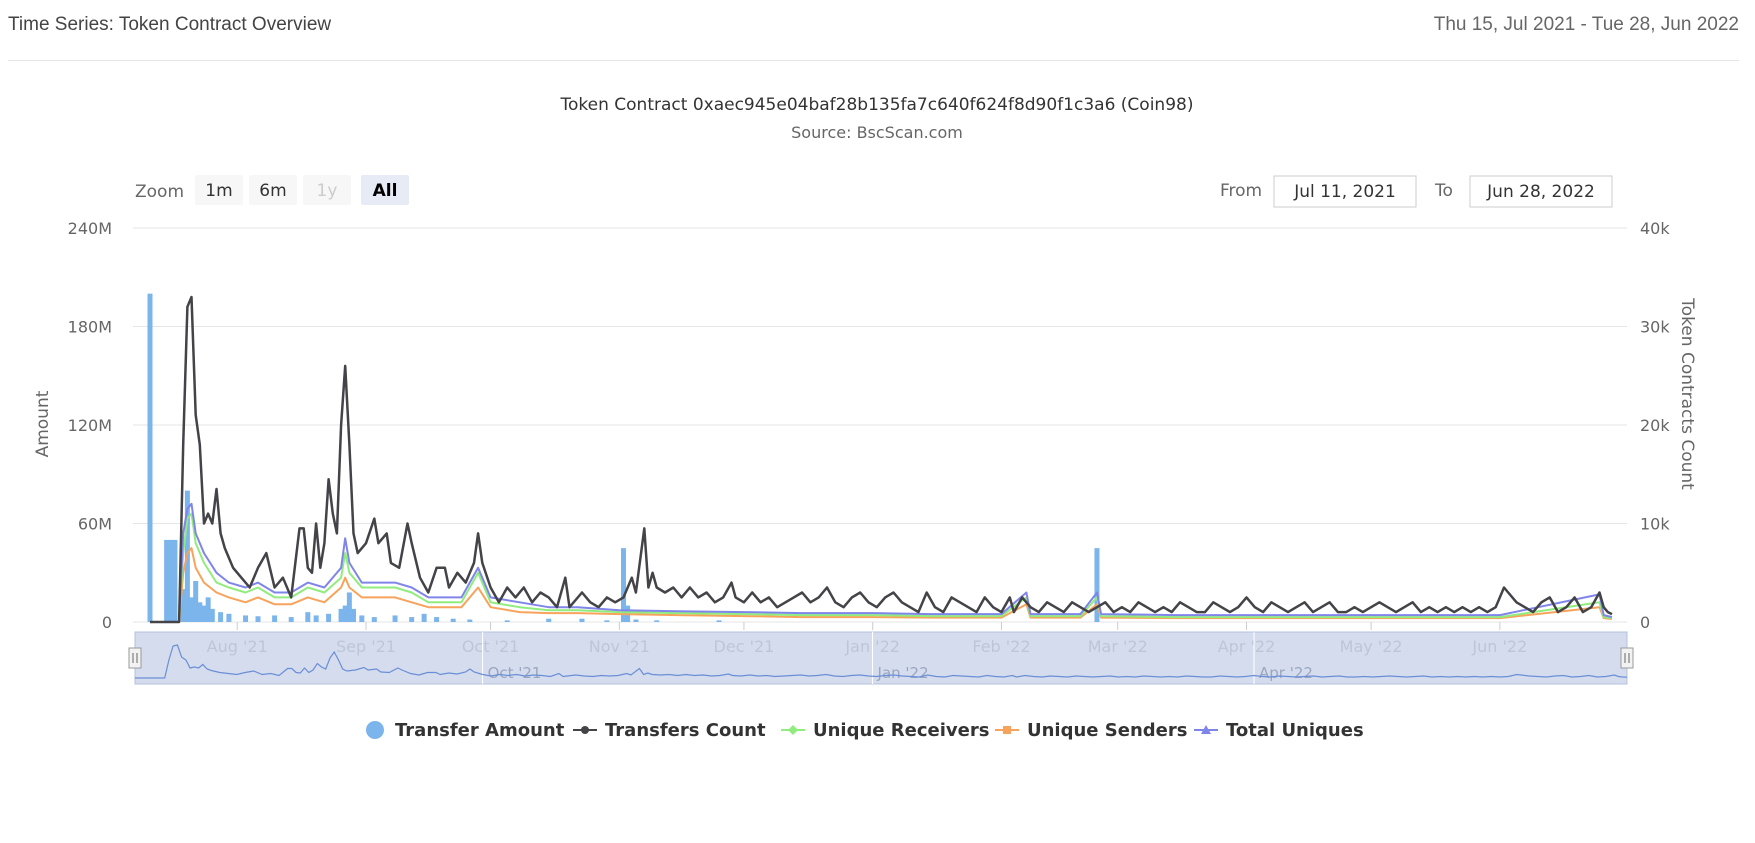 The image size is (1755, 843). Describe the element at coordinates (480, 730) in the screenshot. I see `legend-label: Transfer Amount` at that location.